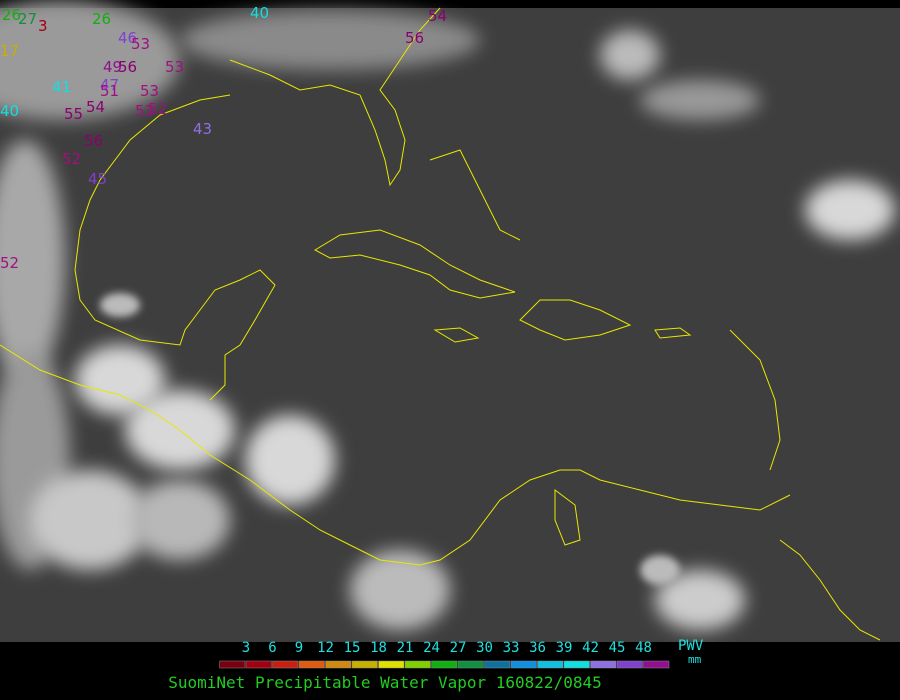 The width and height of the screenshot is (900, 700). I want to click on colorbar-tick-label: 15, so click(352, 648).